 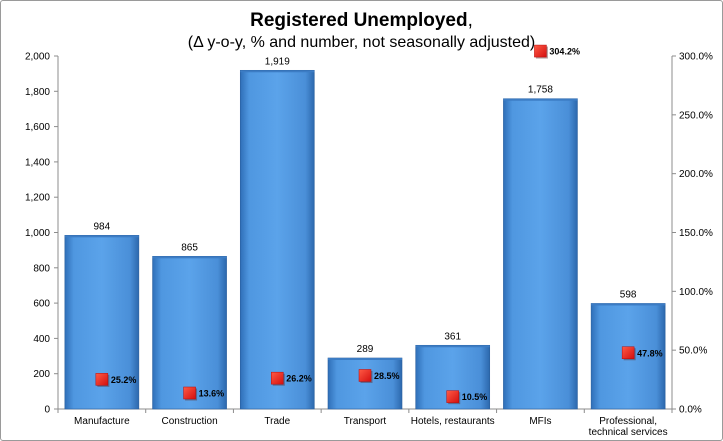 I want to click on bar-data-label: 1,758, so click(x=540, y=90).